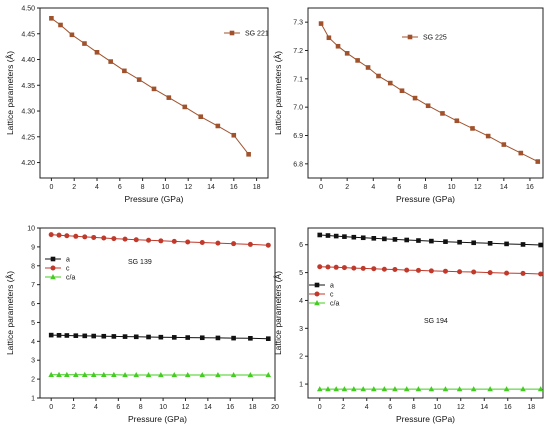 This screenshot has height=430, width=550. I want to click on y-axis-title: Lattice parameters (Å), so click(10, 313).